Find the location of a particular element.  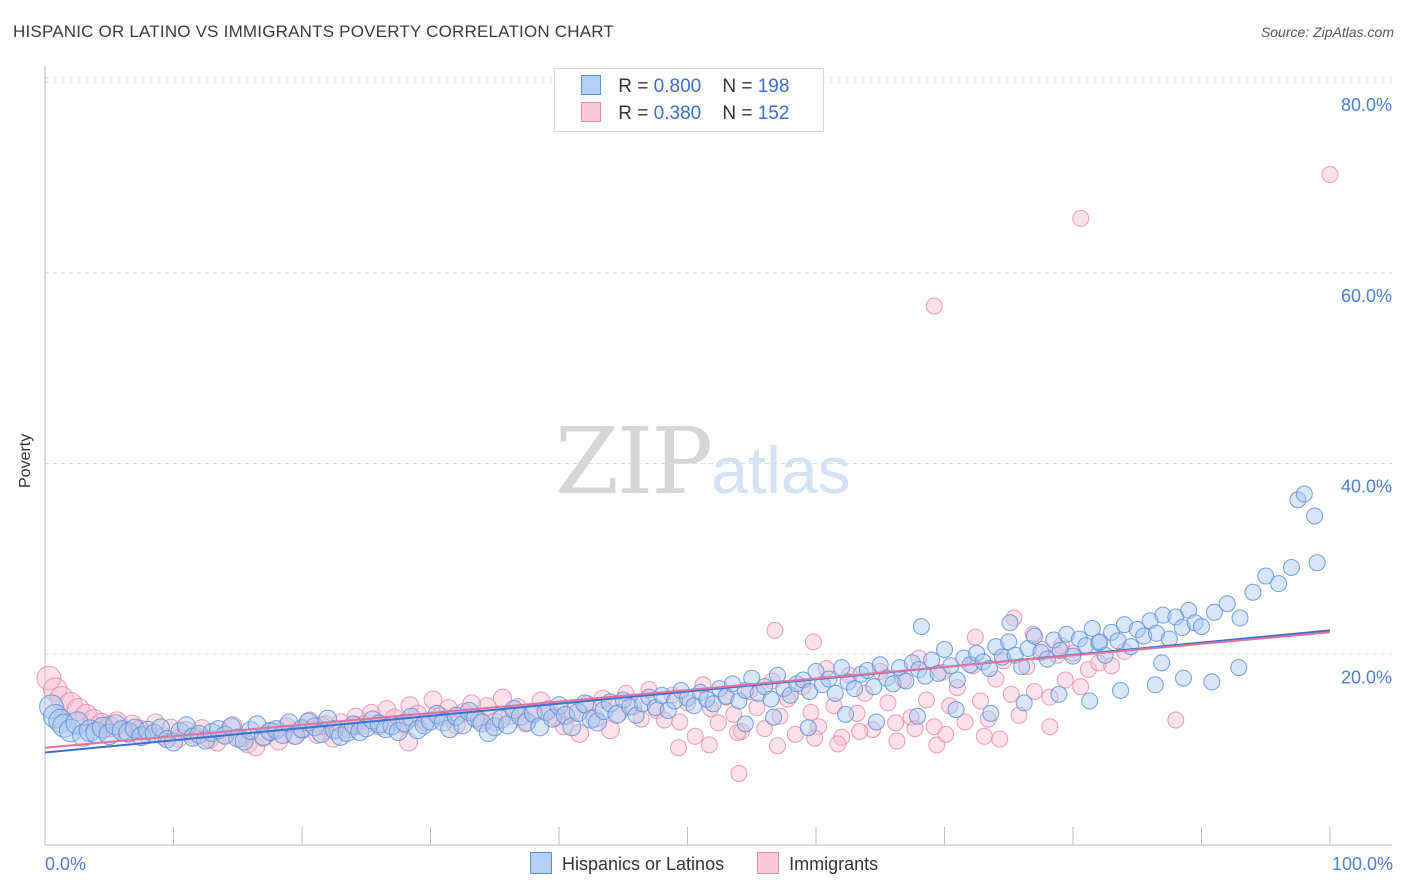

y-tick-label: 80.0% is located at coordinates (1366, 105).